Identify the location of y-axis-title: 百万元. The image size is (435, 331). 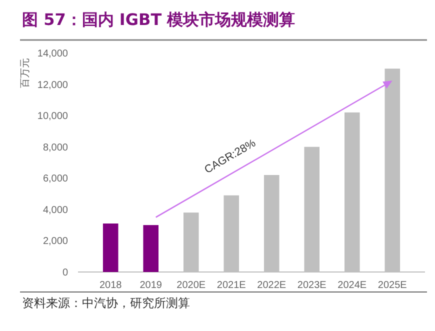
(25, 73).